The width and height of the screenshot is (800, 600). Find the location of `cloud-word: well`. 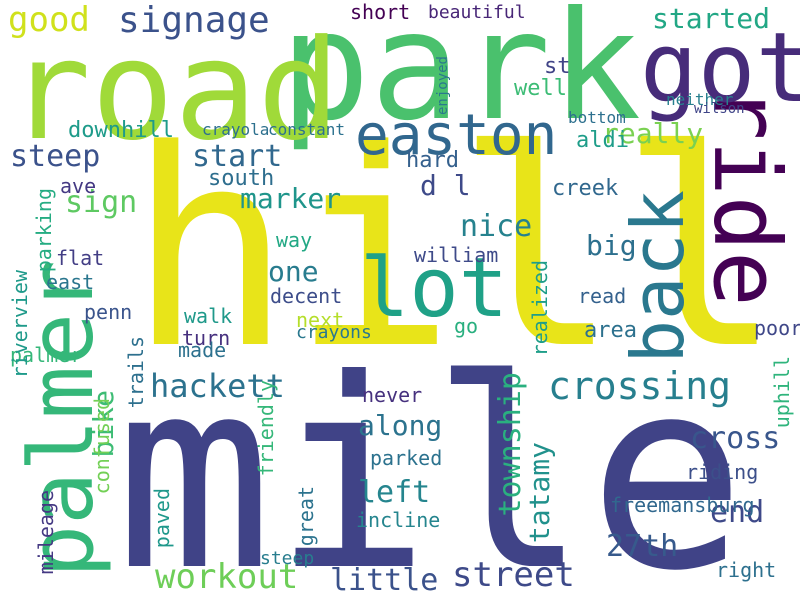

cloud-word: well is located at coordinates (540, 88).